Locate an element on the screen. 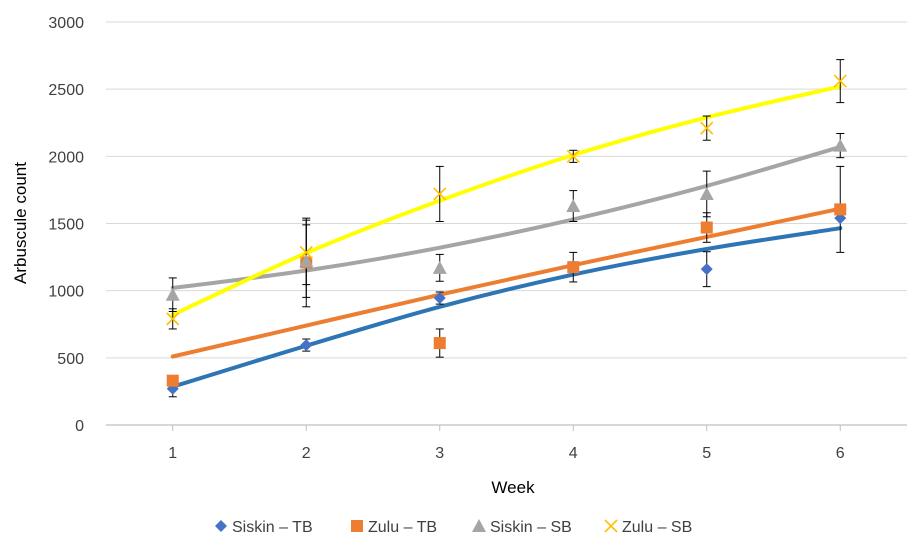 The height and width of the screenshot is (555, 909). legend-marker-diamond is located at coordinates (221, 526).